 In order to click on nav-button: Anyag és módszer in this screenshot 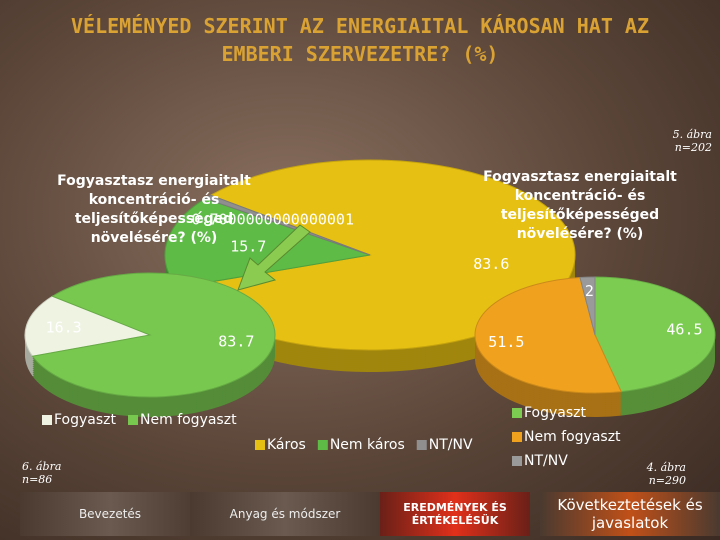, I will do `click(285, 514)`.